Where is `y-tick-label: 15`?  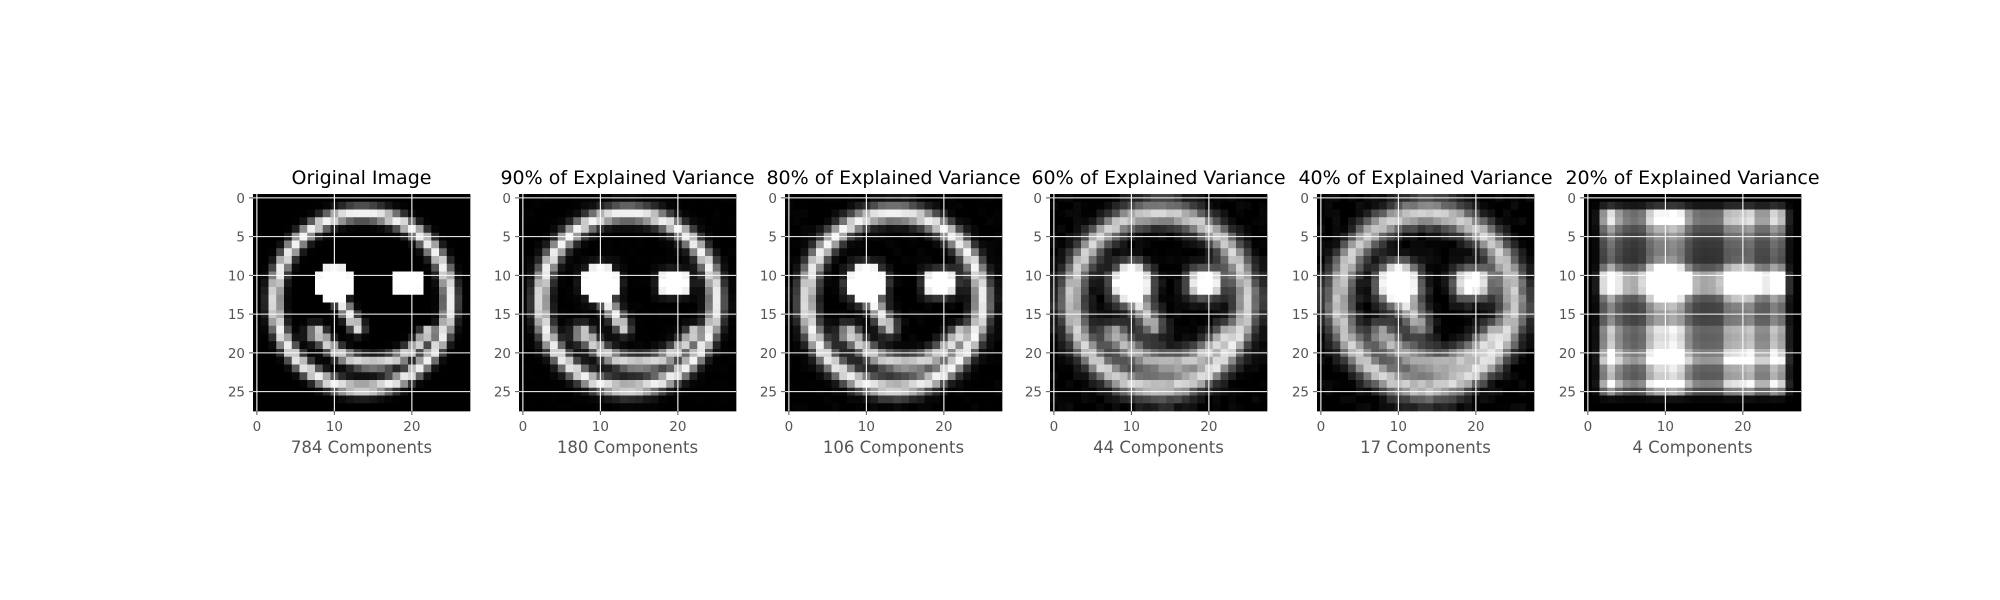 y-tick-label: 15 is located at coordinates (1567, 315).